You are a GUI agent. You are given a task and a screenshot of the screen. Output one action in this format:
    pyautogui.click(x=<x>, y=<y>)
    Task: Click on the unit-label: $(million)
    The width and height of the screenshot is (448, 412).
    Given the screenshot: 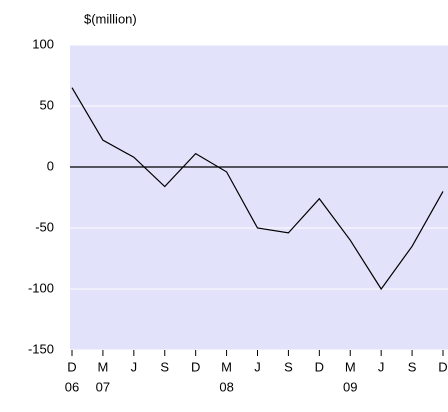 What is the action you would take?
    pyautogui.click(x=110, y=18)
    